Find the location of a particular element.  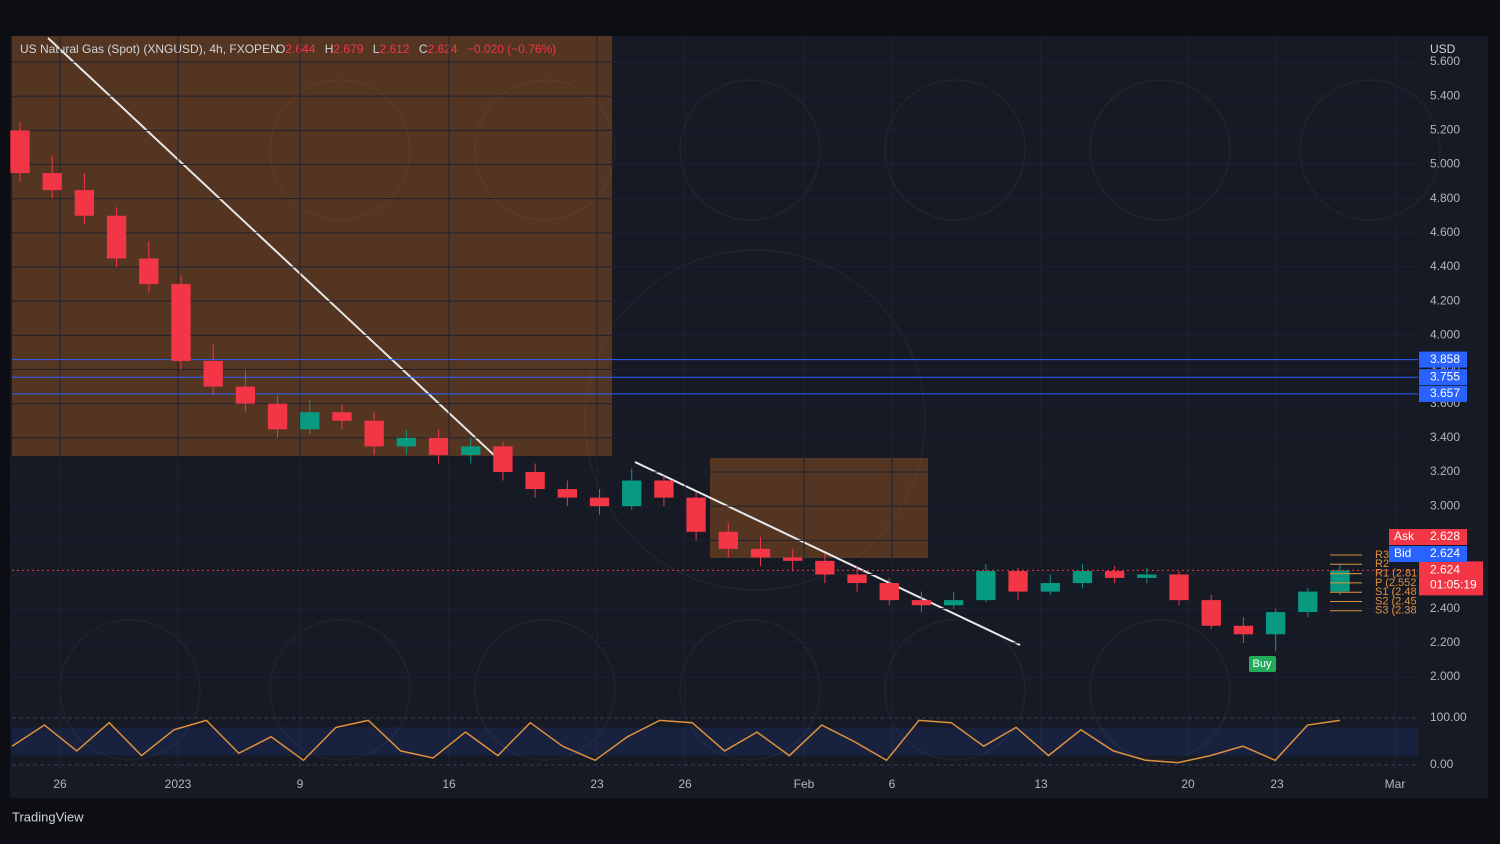

countdown: 01:05:19 is located at coordinates (1453, 585).